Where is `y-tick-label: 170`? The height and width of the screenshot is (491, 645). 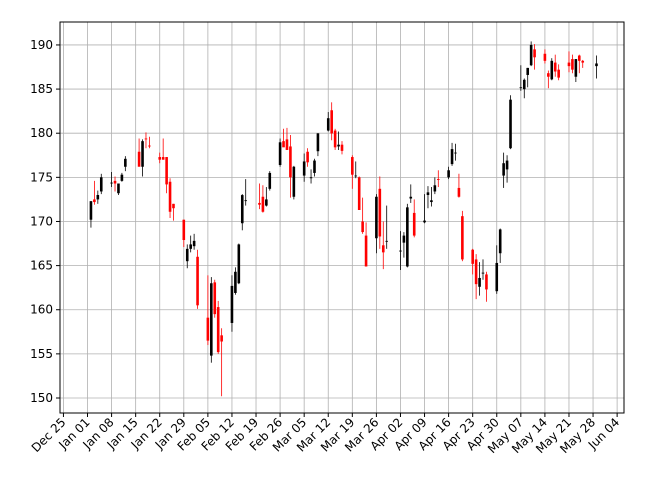
y-tick-label: 170 is located at coordinates (41, 221).